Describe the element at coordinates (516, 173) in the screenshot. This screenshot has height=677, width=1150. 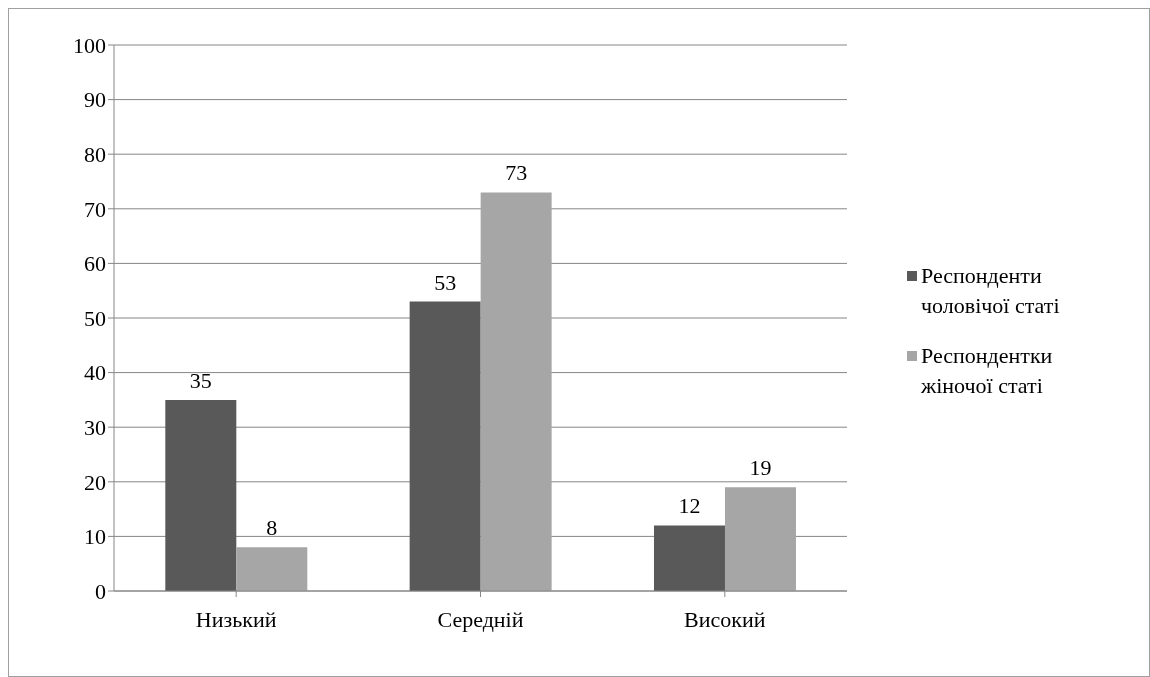
I see `data-label: 73` at that location.